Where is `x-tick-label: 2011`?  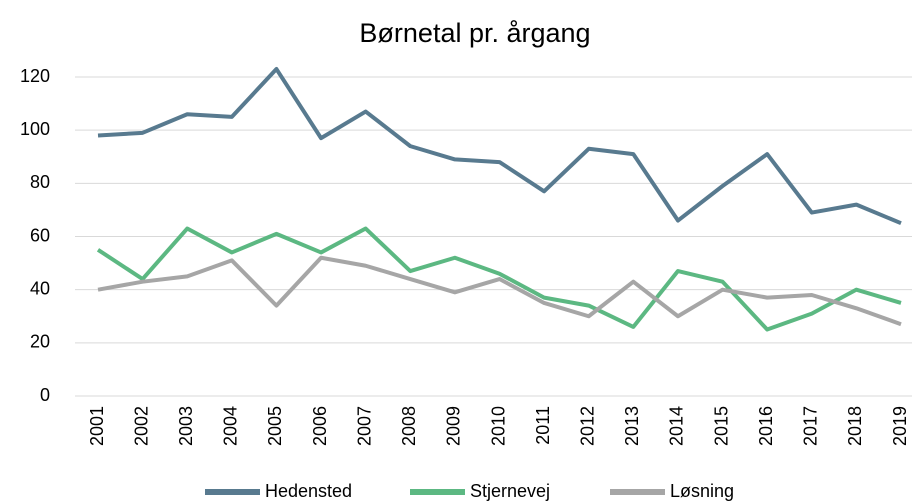 x-tick-label: 2011 is located at coordinates (543, 425).